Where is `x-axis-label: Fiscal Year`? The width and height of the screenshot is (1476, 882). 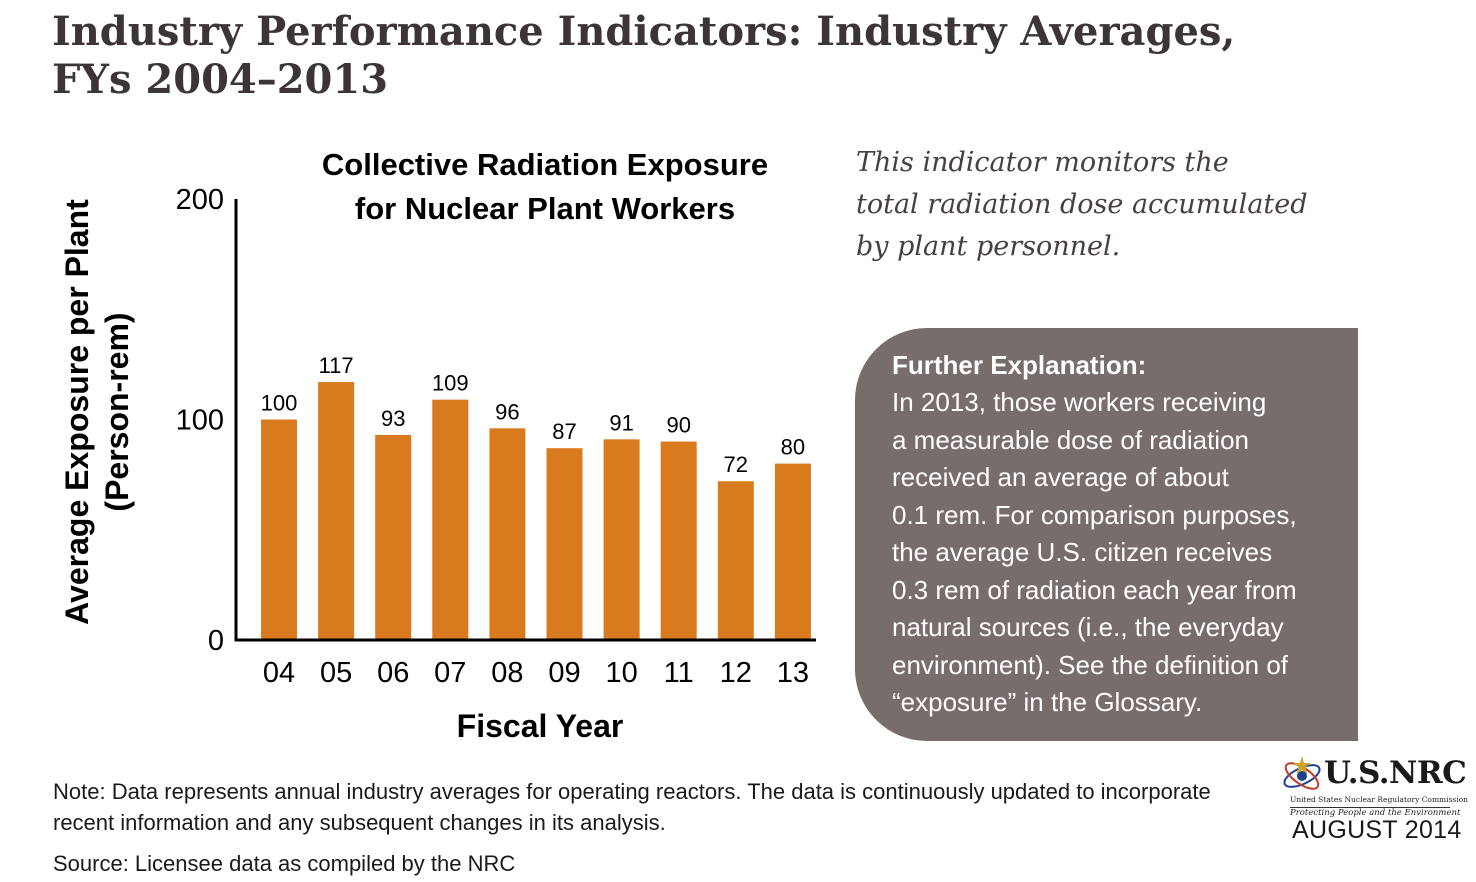
x-axis-label: Fiscal Year is located at coordinates (540, 726).